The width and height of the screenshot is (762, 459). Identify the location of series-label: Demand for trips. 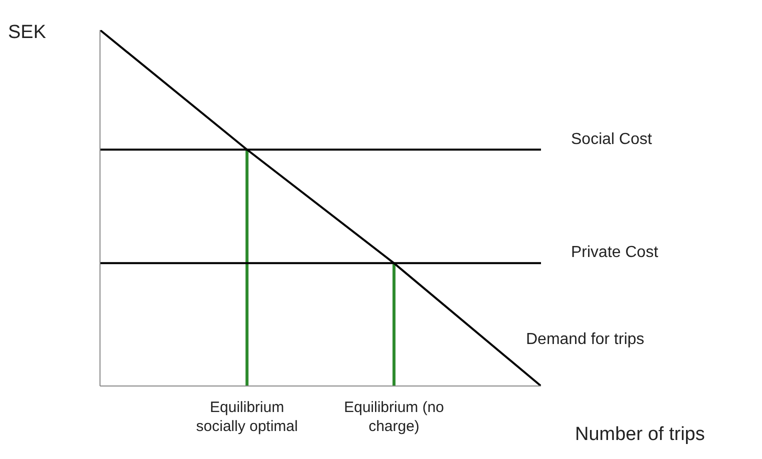
(585, 340).